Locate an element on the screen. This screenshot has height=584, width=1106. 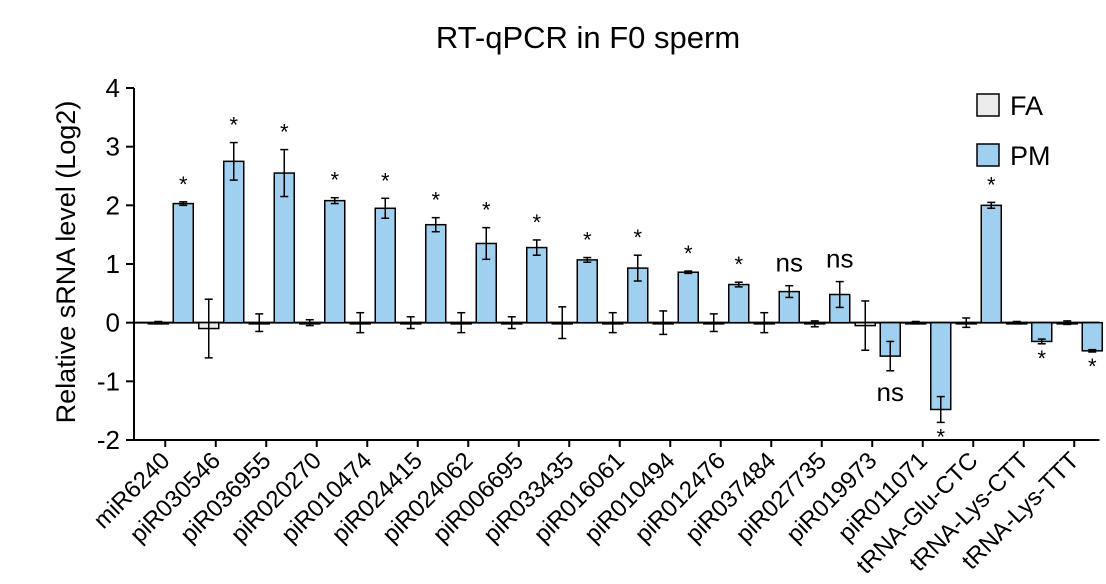
y-tick-label: -1 is located at coordinates (108, 381).